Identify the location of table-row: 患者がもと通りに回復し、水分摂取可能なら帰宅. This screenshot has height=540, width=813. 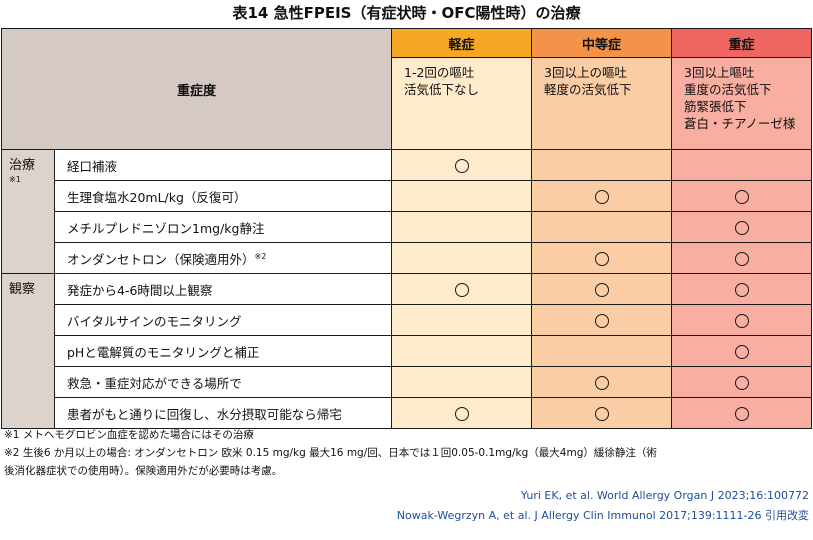
(407, 413).